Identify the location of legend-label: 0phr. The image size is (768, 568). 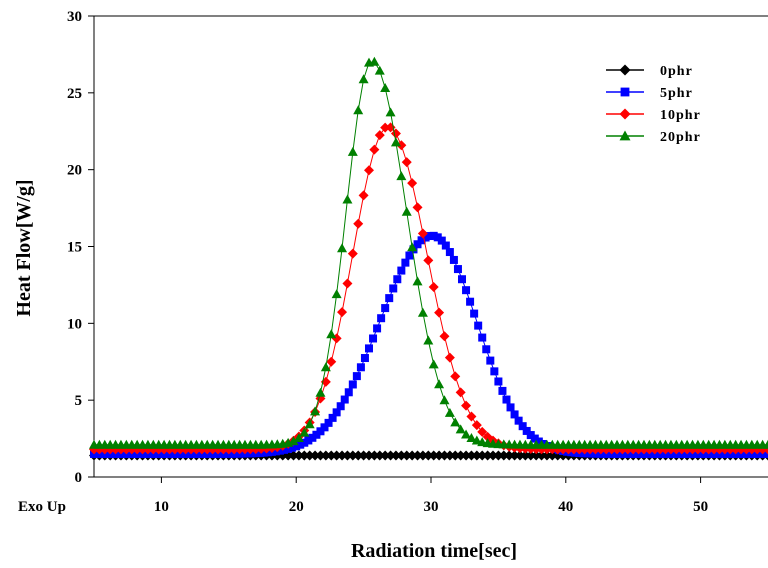
(676, 71).